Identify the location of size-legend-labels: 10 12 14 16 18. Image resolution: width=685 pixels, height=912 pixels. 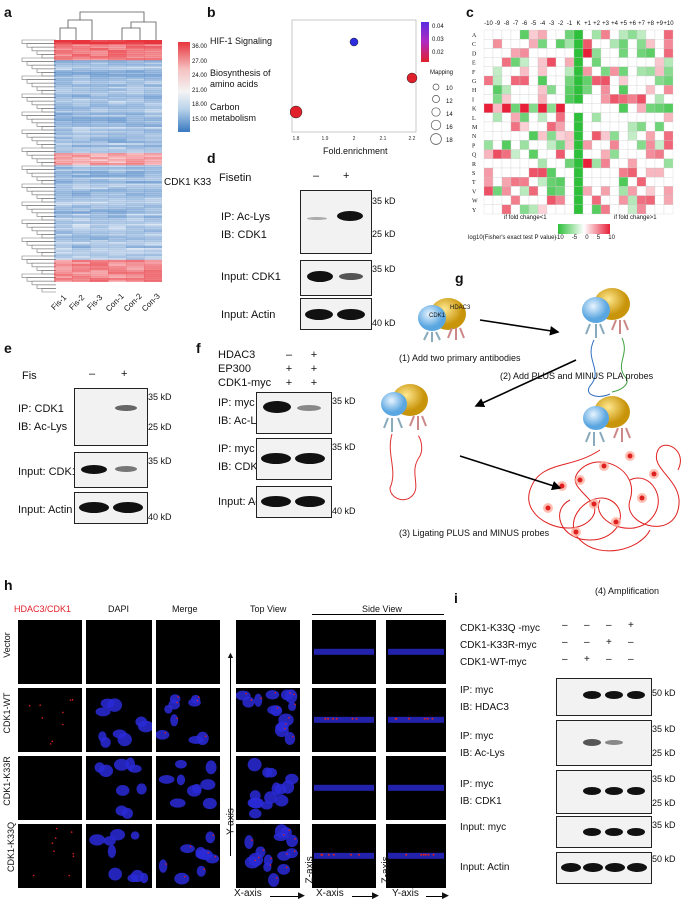
(449, 115).